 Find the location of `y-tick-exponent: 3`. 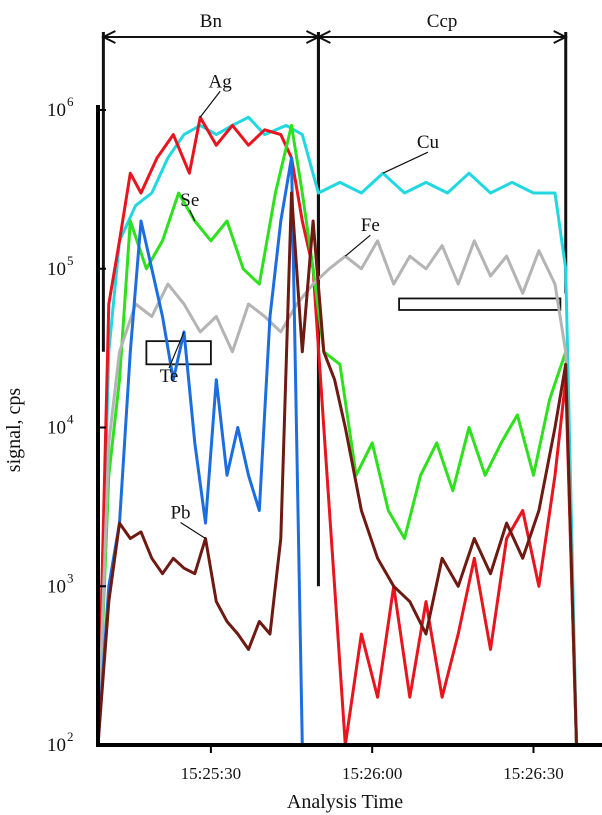

y-tick-exponent: 3 is located at coordinates (70, 577).